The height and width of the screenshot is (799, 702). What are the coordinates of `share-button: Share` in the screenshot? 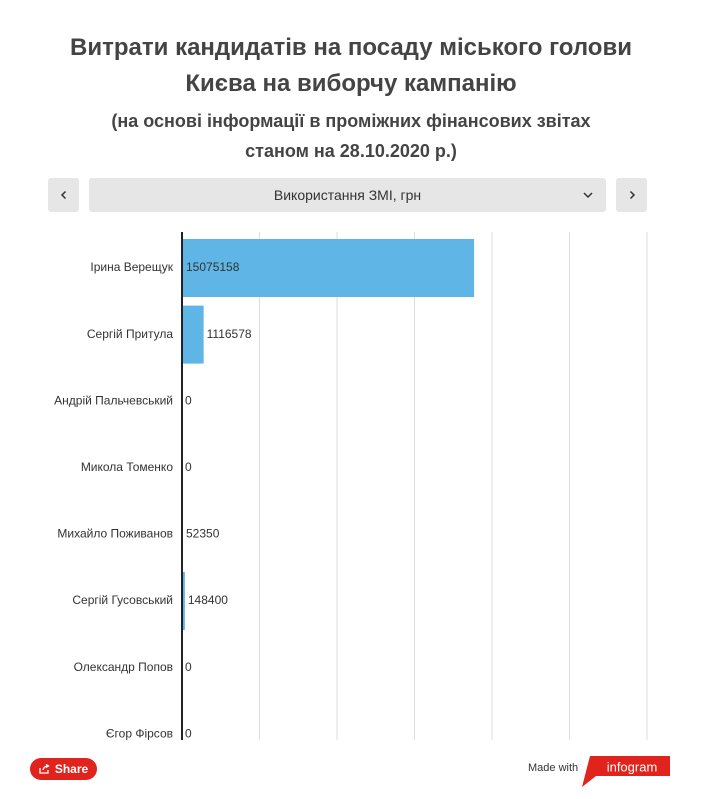 It's located at (63, 769).